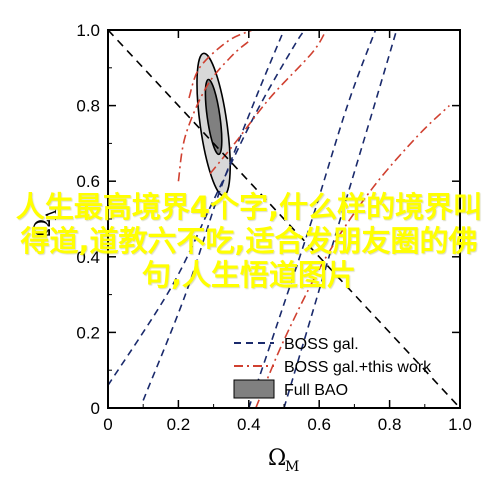 This screenshot has height=484, width=500. I want to click on x-tick-label: 0.6, so click(319, 424).